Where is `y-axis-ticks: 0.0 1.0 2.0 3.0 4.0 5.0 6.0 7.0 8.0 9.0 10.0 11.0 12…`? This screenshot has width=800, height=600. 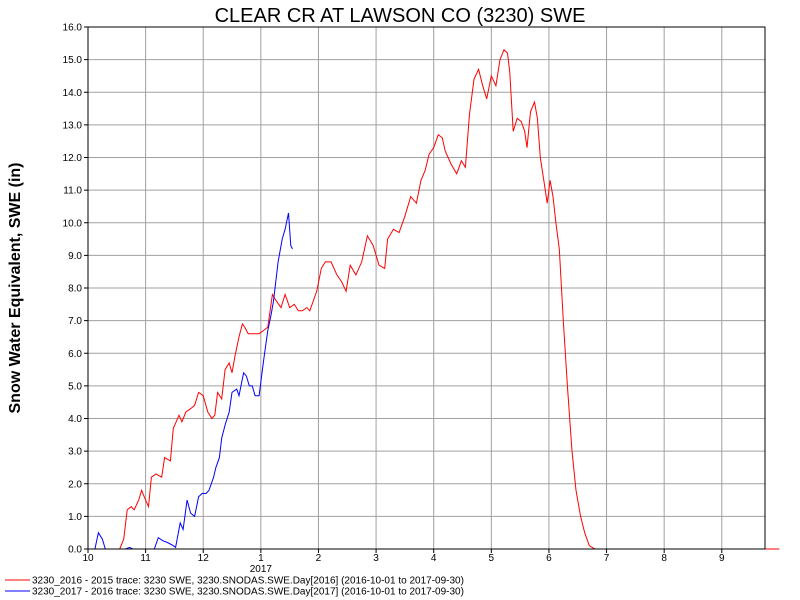 y-axis-ticks: 0.0 1.0 2.0 3.0 4.0 5.0 6.0 7.0 8.0 9.0 10.0 11.0 12… is located at coordinates (75, 289).